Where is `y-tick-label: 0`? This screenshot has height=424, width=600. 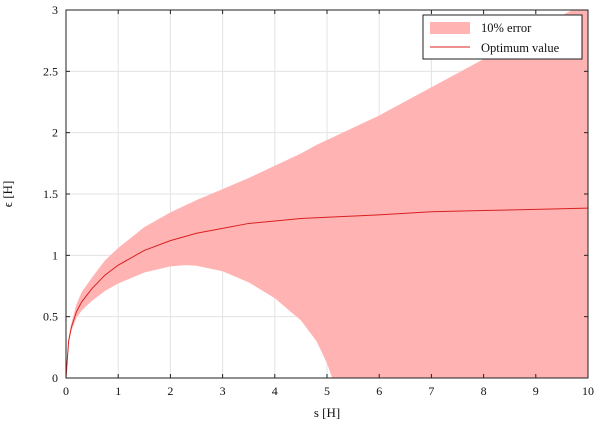 y-tick-label: 0 is located at coordinates (55, 378).